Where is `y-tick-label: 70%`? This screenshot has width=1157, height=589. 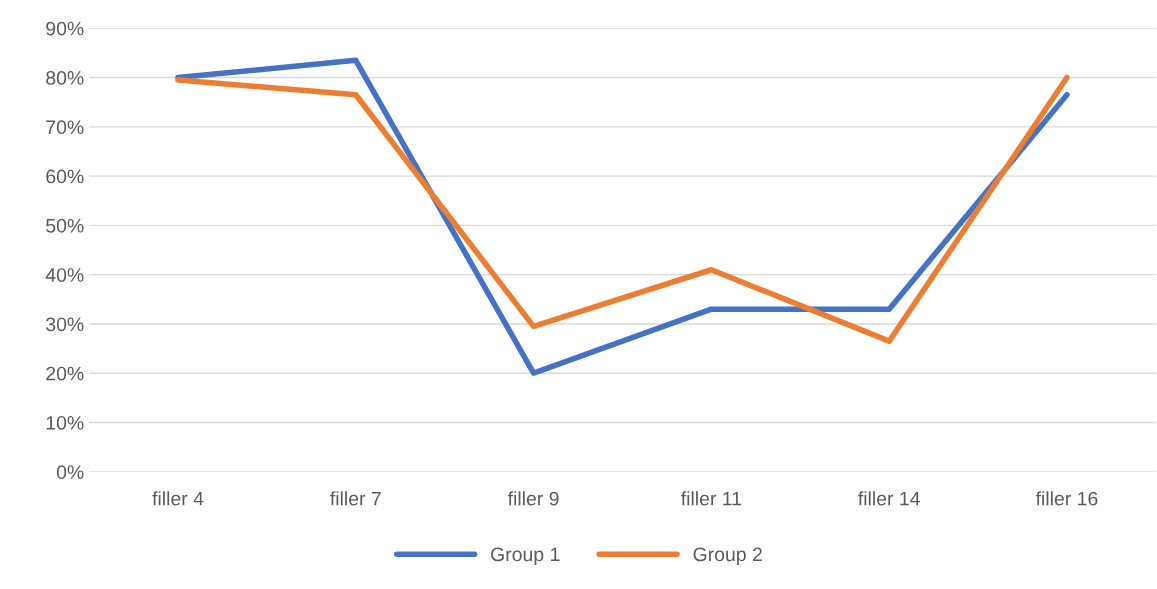
y-tick-label: 70% is located at coordinates (65, 127).